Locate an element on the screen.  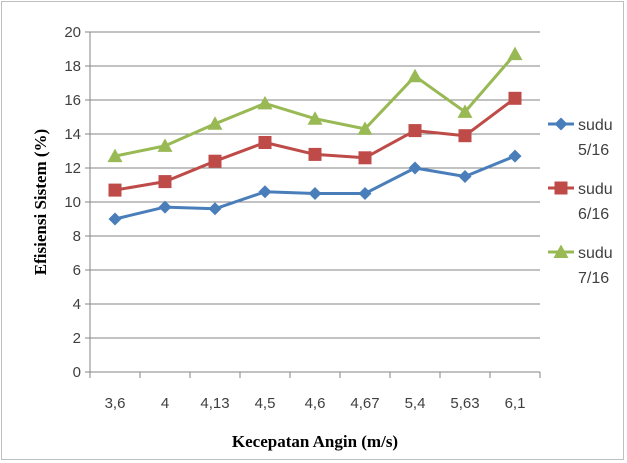
y-tick-label: 14 is located at coordinates (72, 134).